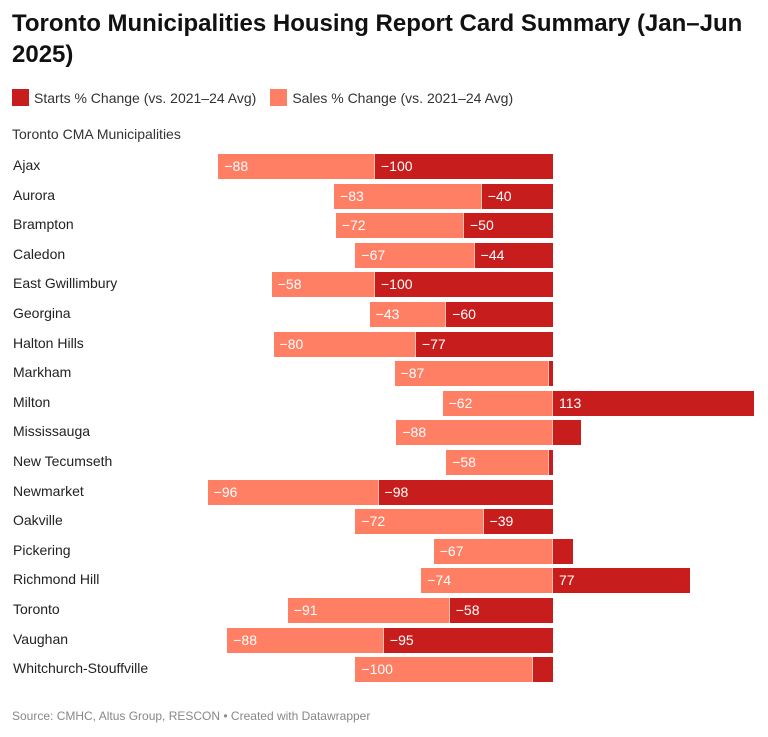 Image resolution: width=768 pixels, height=737 pixels. Describe the element at coordinates (387, 314) in the screenshot. I see `data-label-sales: −43` at that location.